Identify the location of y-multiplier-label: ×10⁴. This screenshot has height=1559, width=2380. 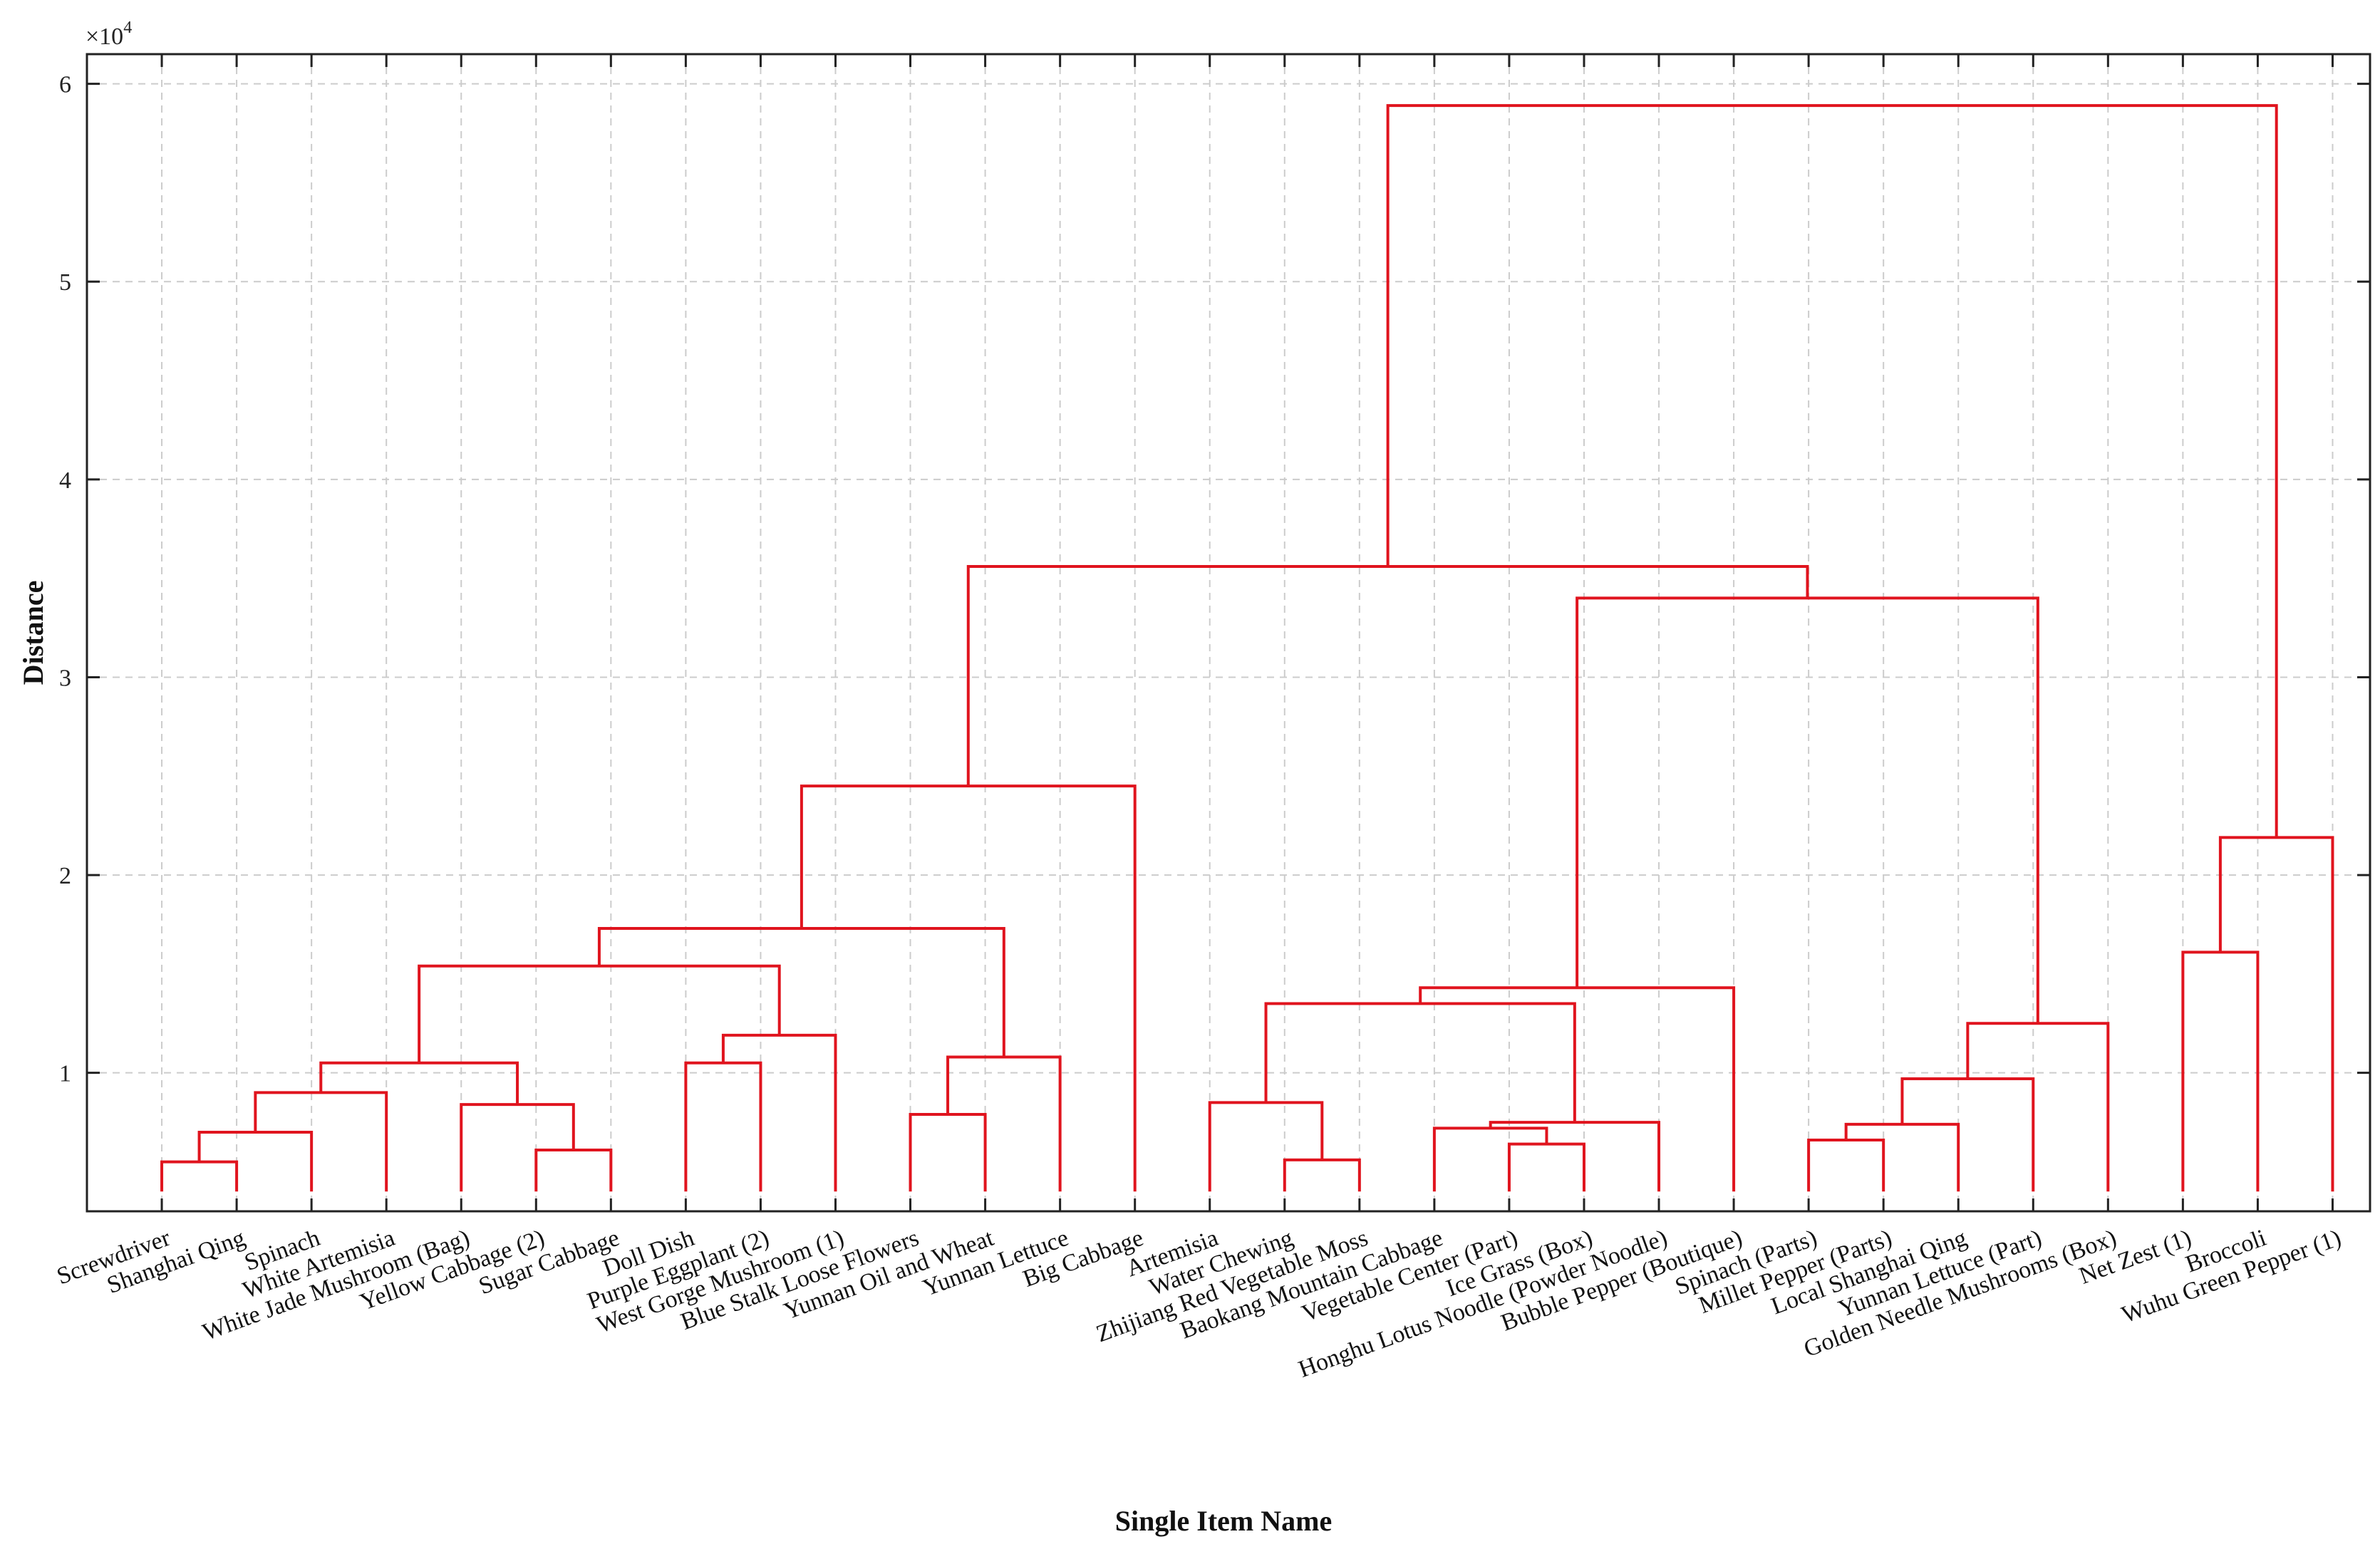
(109, 34).